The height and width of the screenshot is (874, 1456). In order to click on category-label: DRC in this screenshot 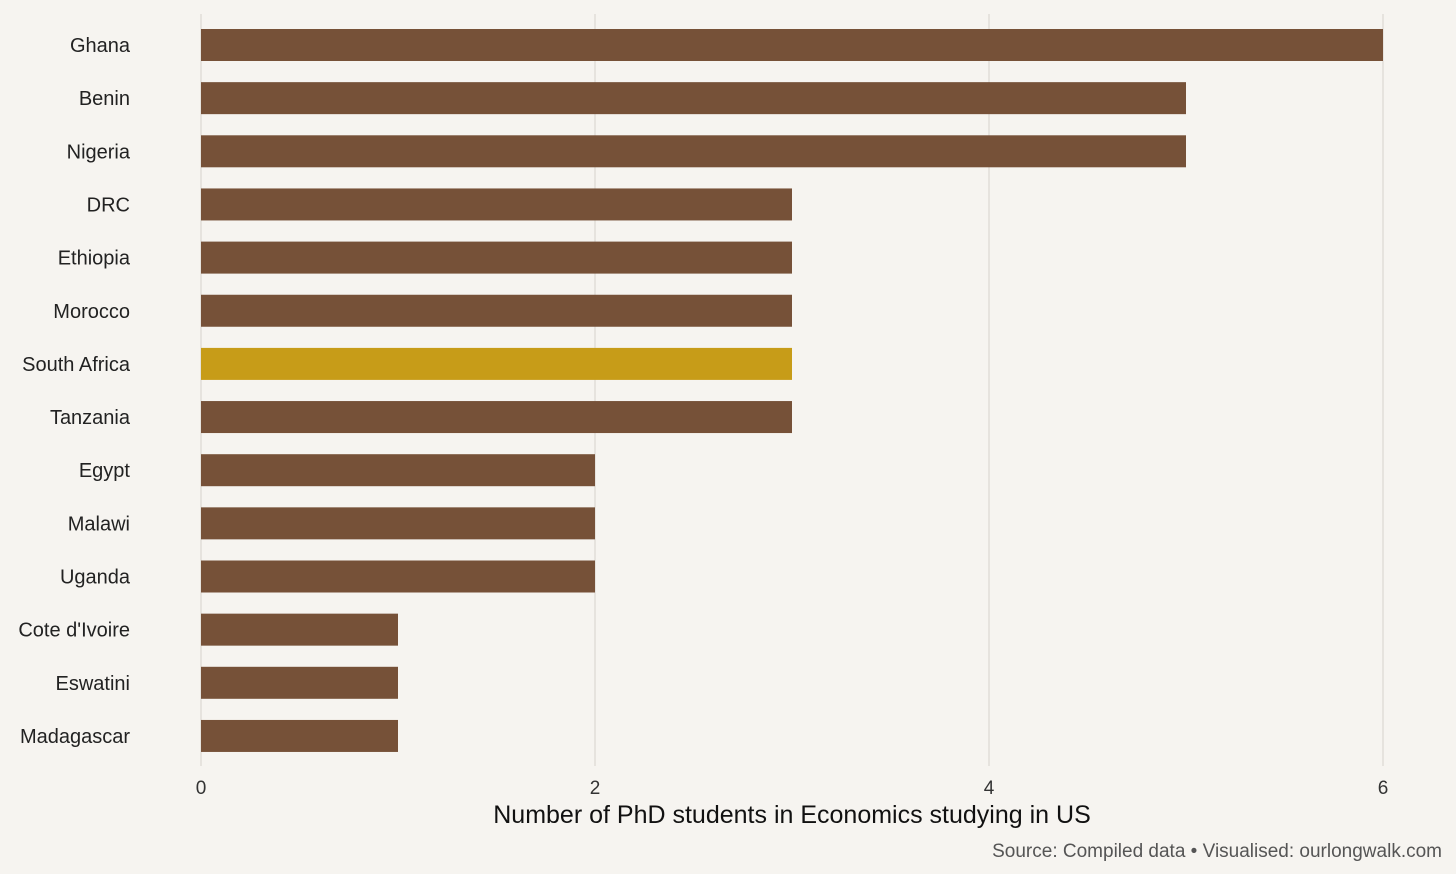, I will do `click(108, 205)`.